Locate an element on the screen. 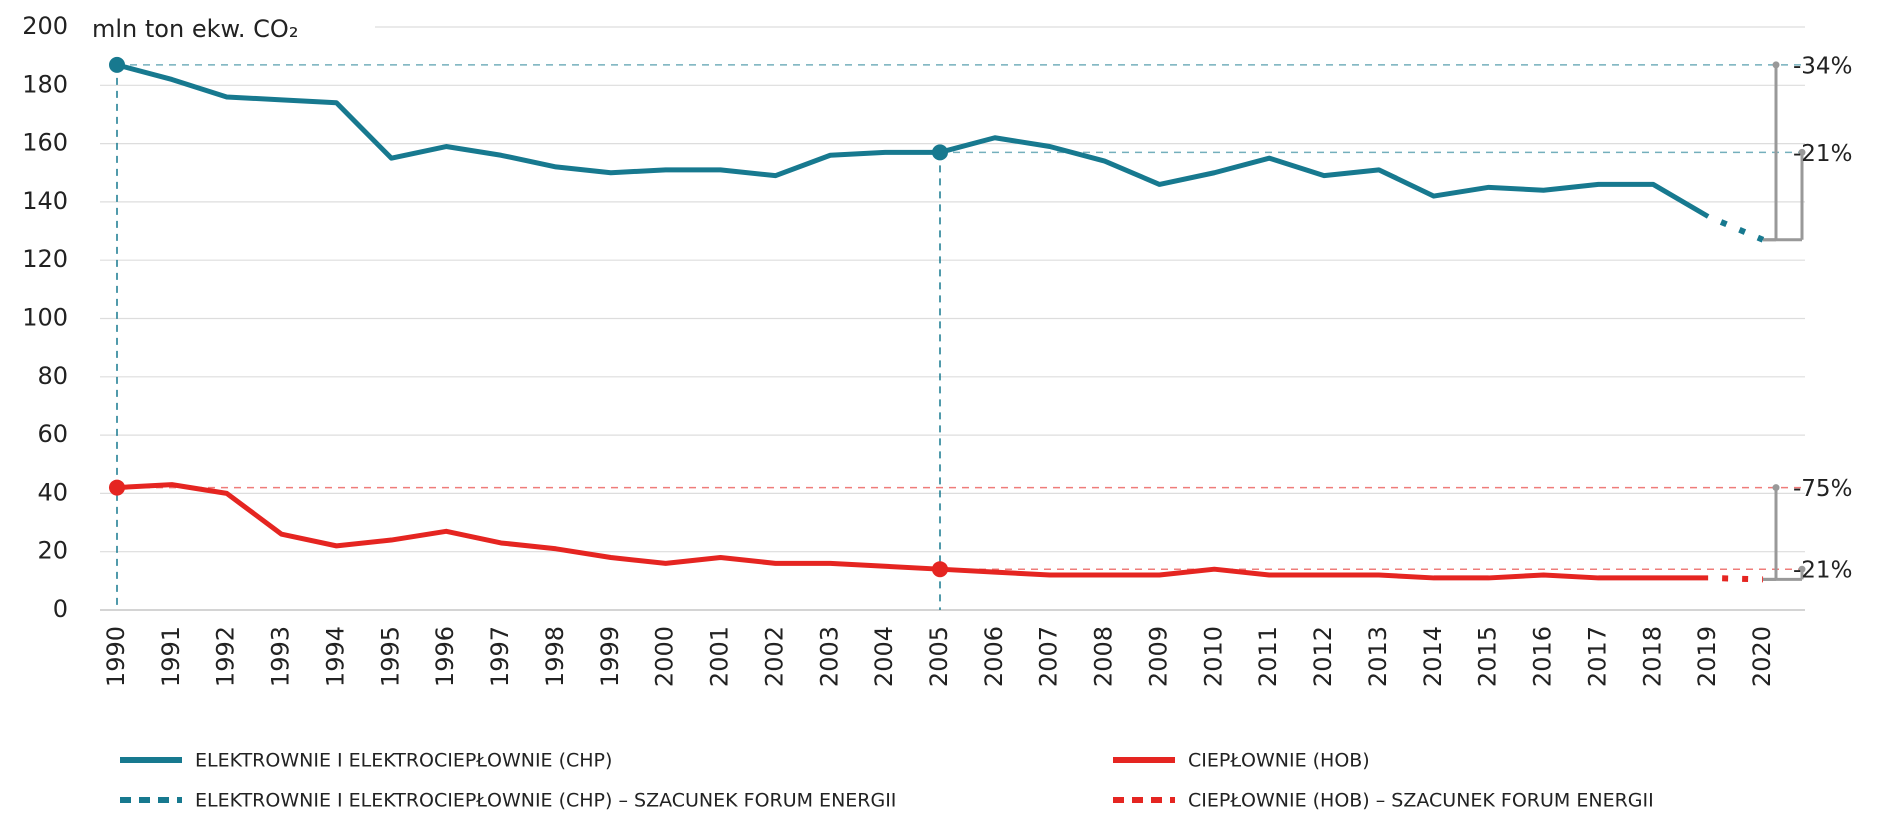 This screenshot has height=818, width=1887. y-tick-label: 180 is located at coordinates (45, 84).